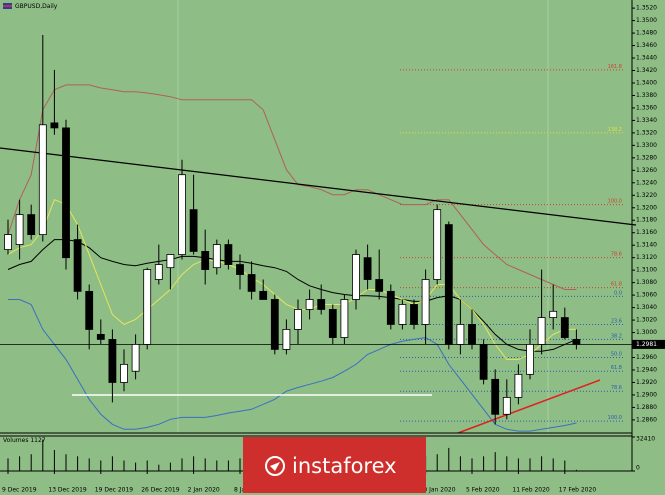 The height and width of the screenshot is (495, 665). I want to click on y-tick-label: 1.3520, so click(646, 8).